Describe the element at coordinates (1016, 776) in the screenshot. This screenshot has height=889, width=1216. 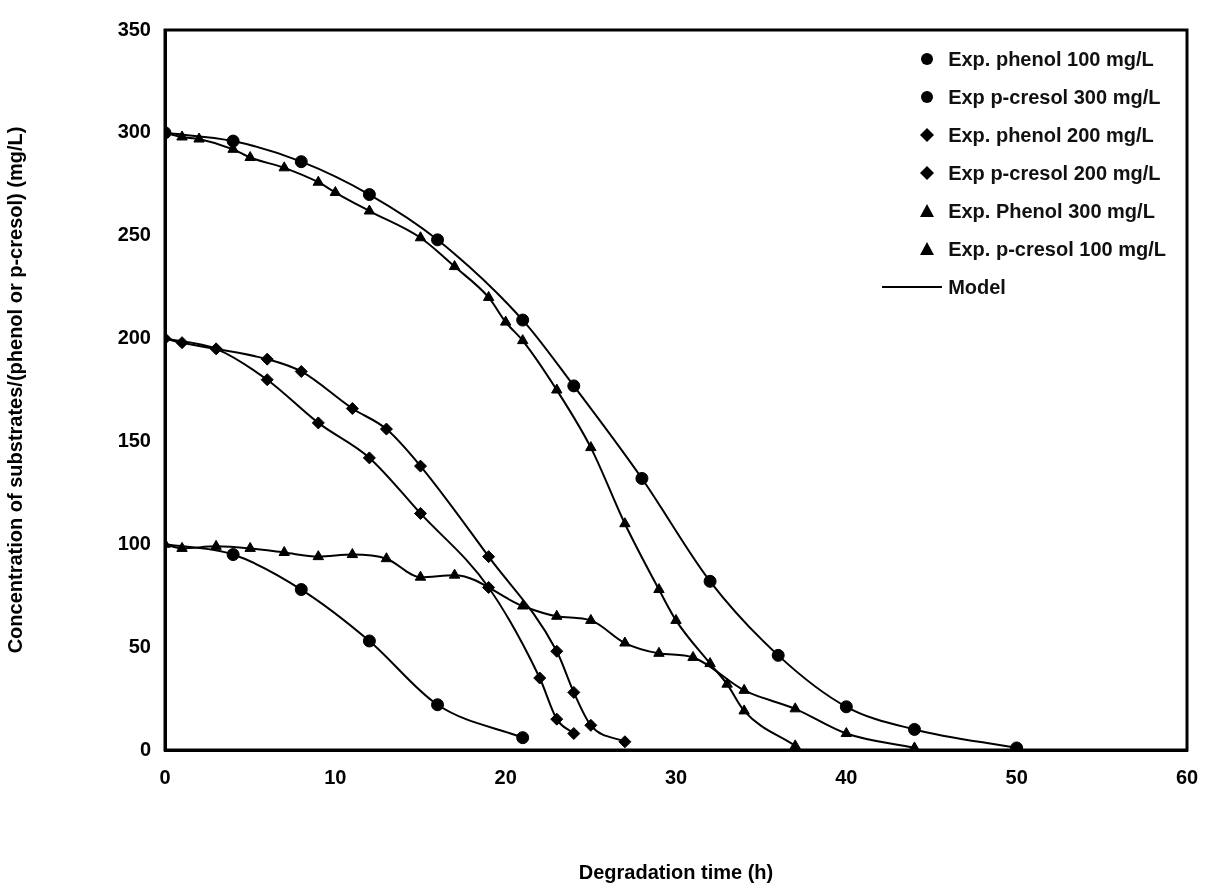
I see `x-tick-label: 50` at that location.